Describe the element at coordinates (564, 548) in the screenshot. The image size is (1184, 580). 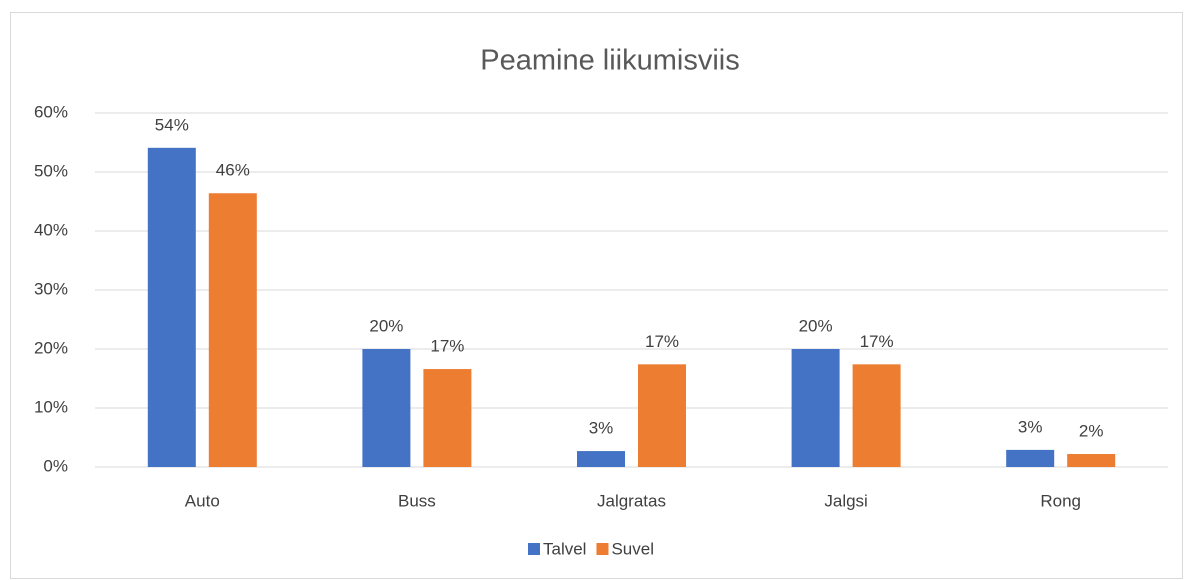
I see `legend-label: Talvel` at that location.